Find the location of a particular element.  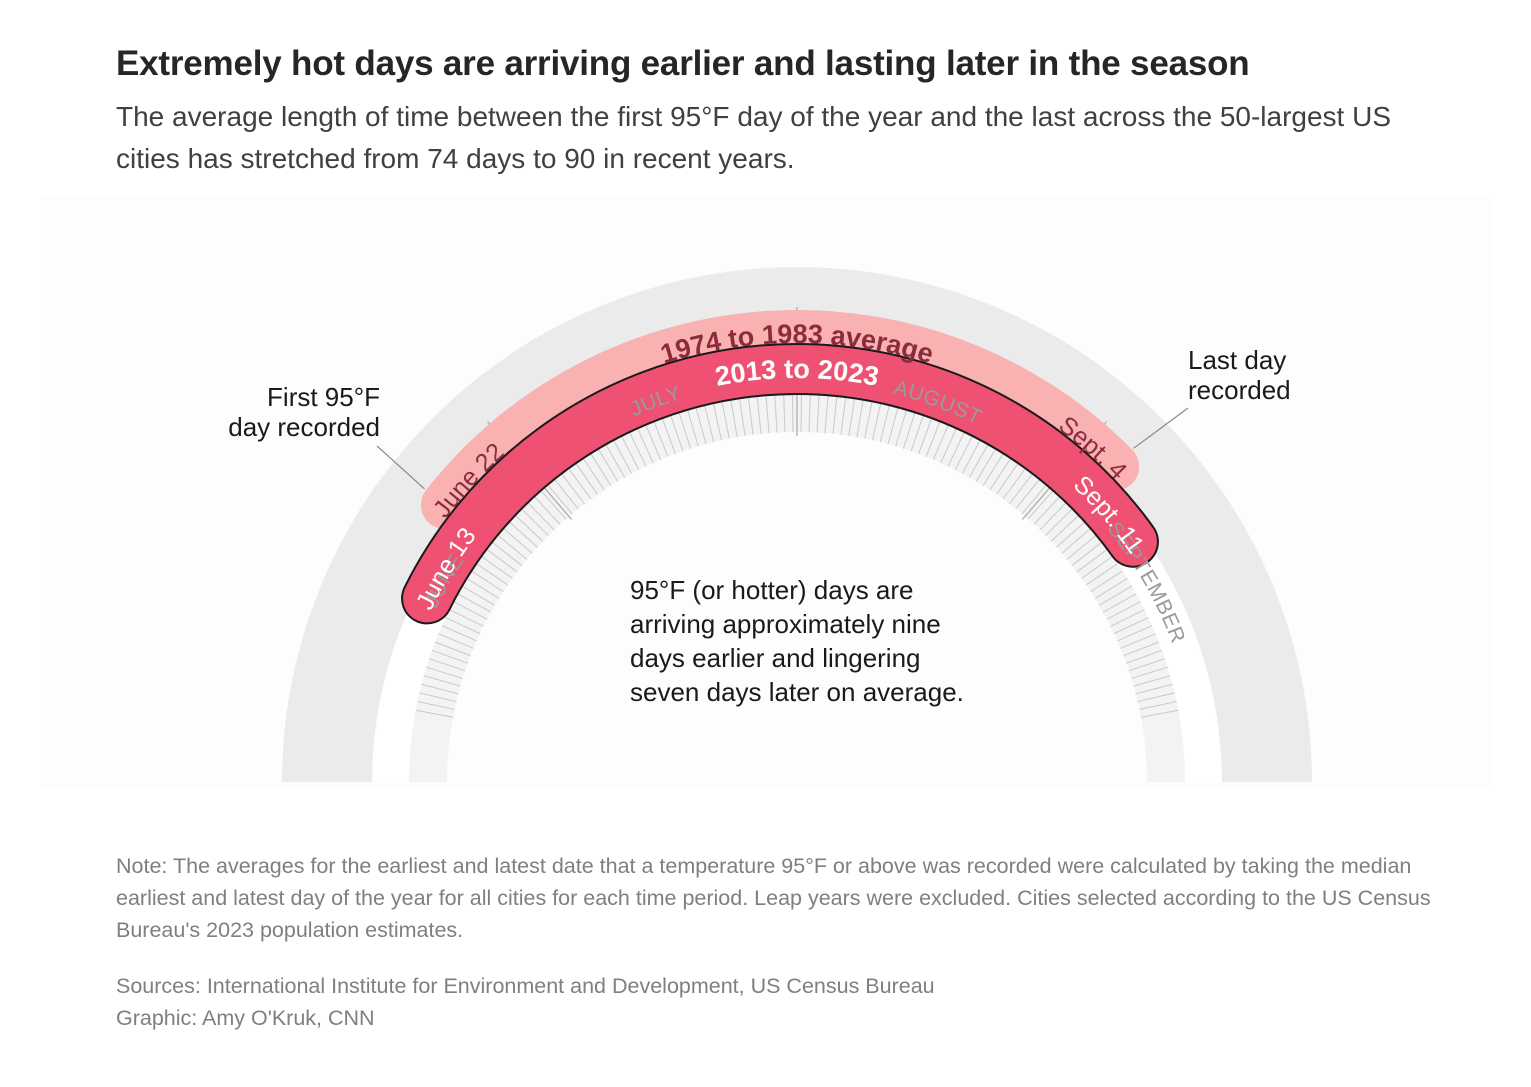

last-day-annotation: Last day recorded is located at coordinates (1239, 375).